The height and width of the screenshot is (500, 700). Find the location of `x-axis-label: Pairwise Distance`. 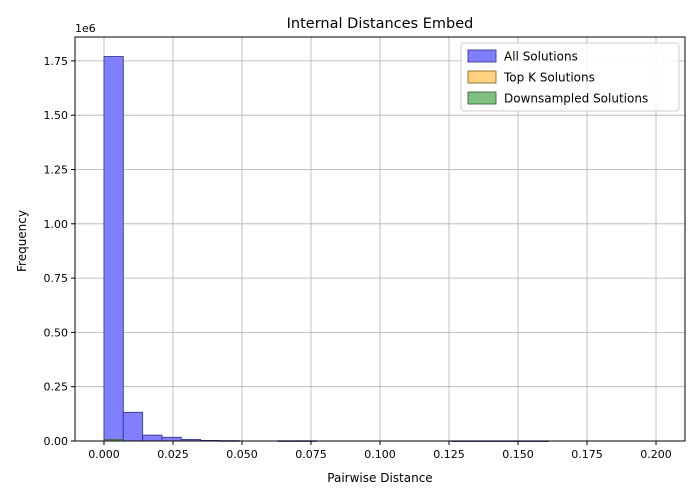

x-axis-label: Pairwise Distance is located at coordinates (379, 478).